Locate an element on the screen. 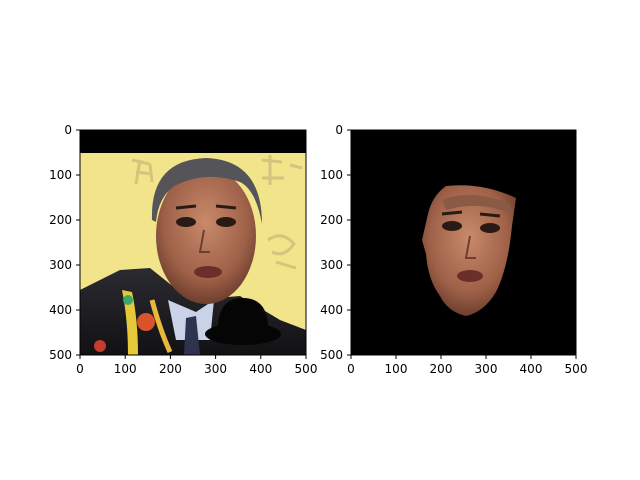 This screenshot has width=640, height=480. scarf is located at coordinates (133, 322).